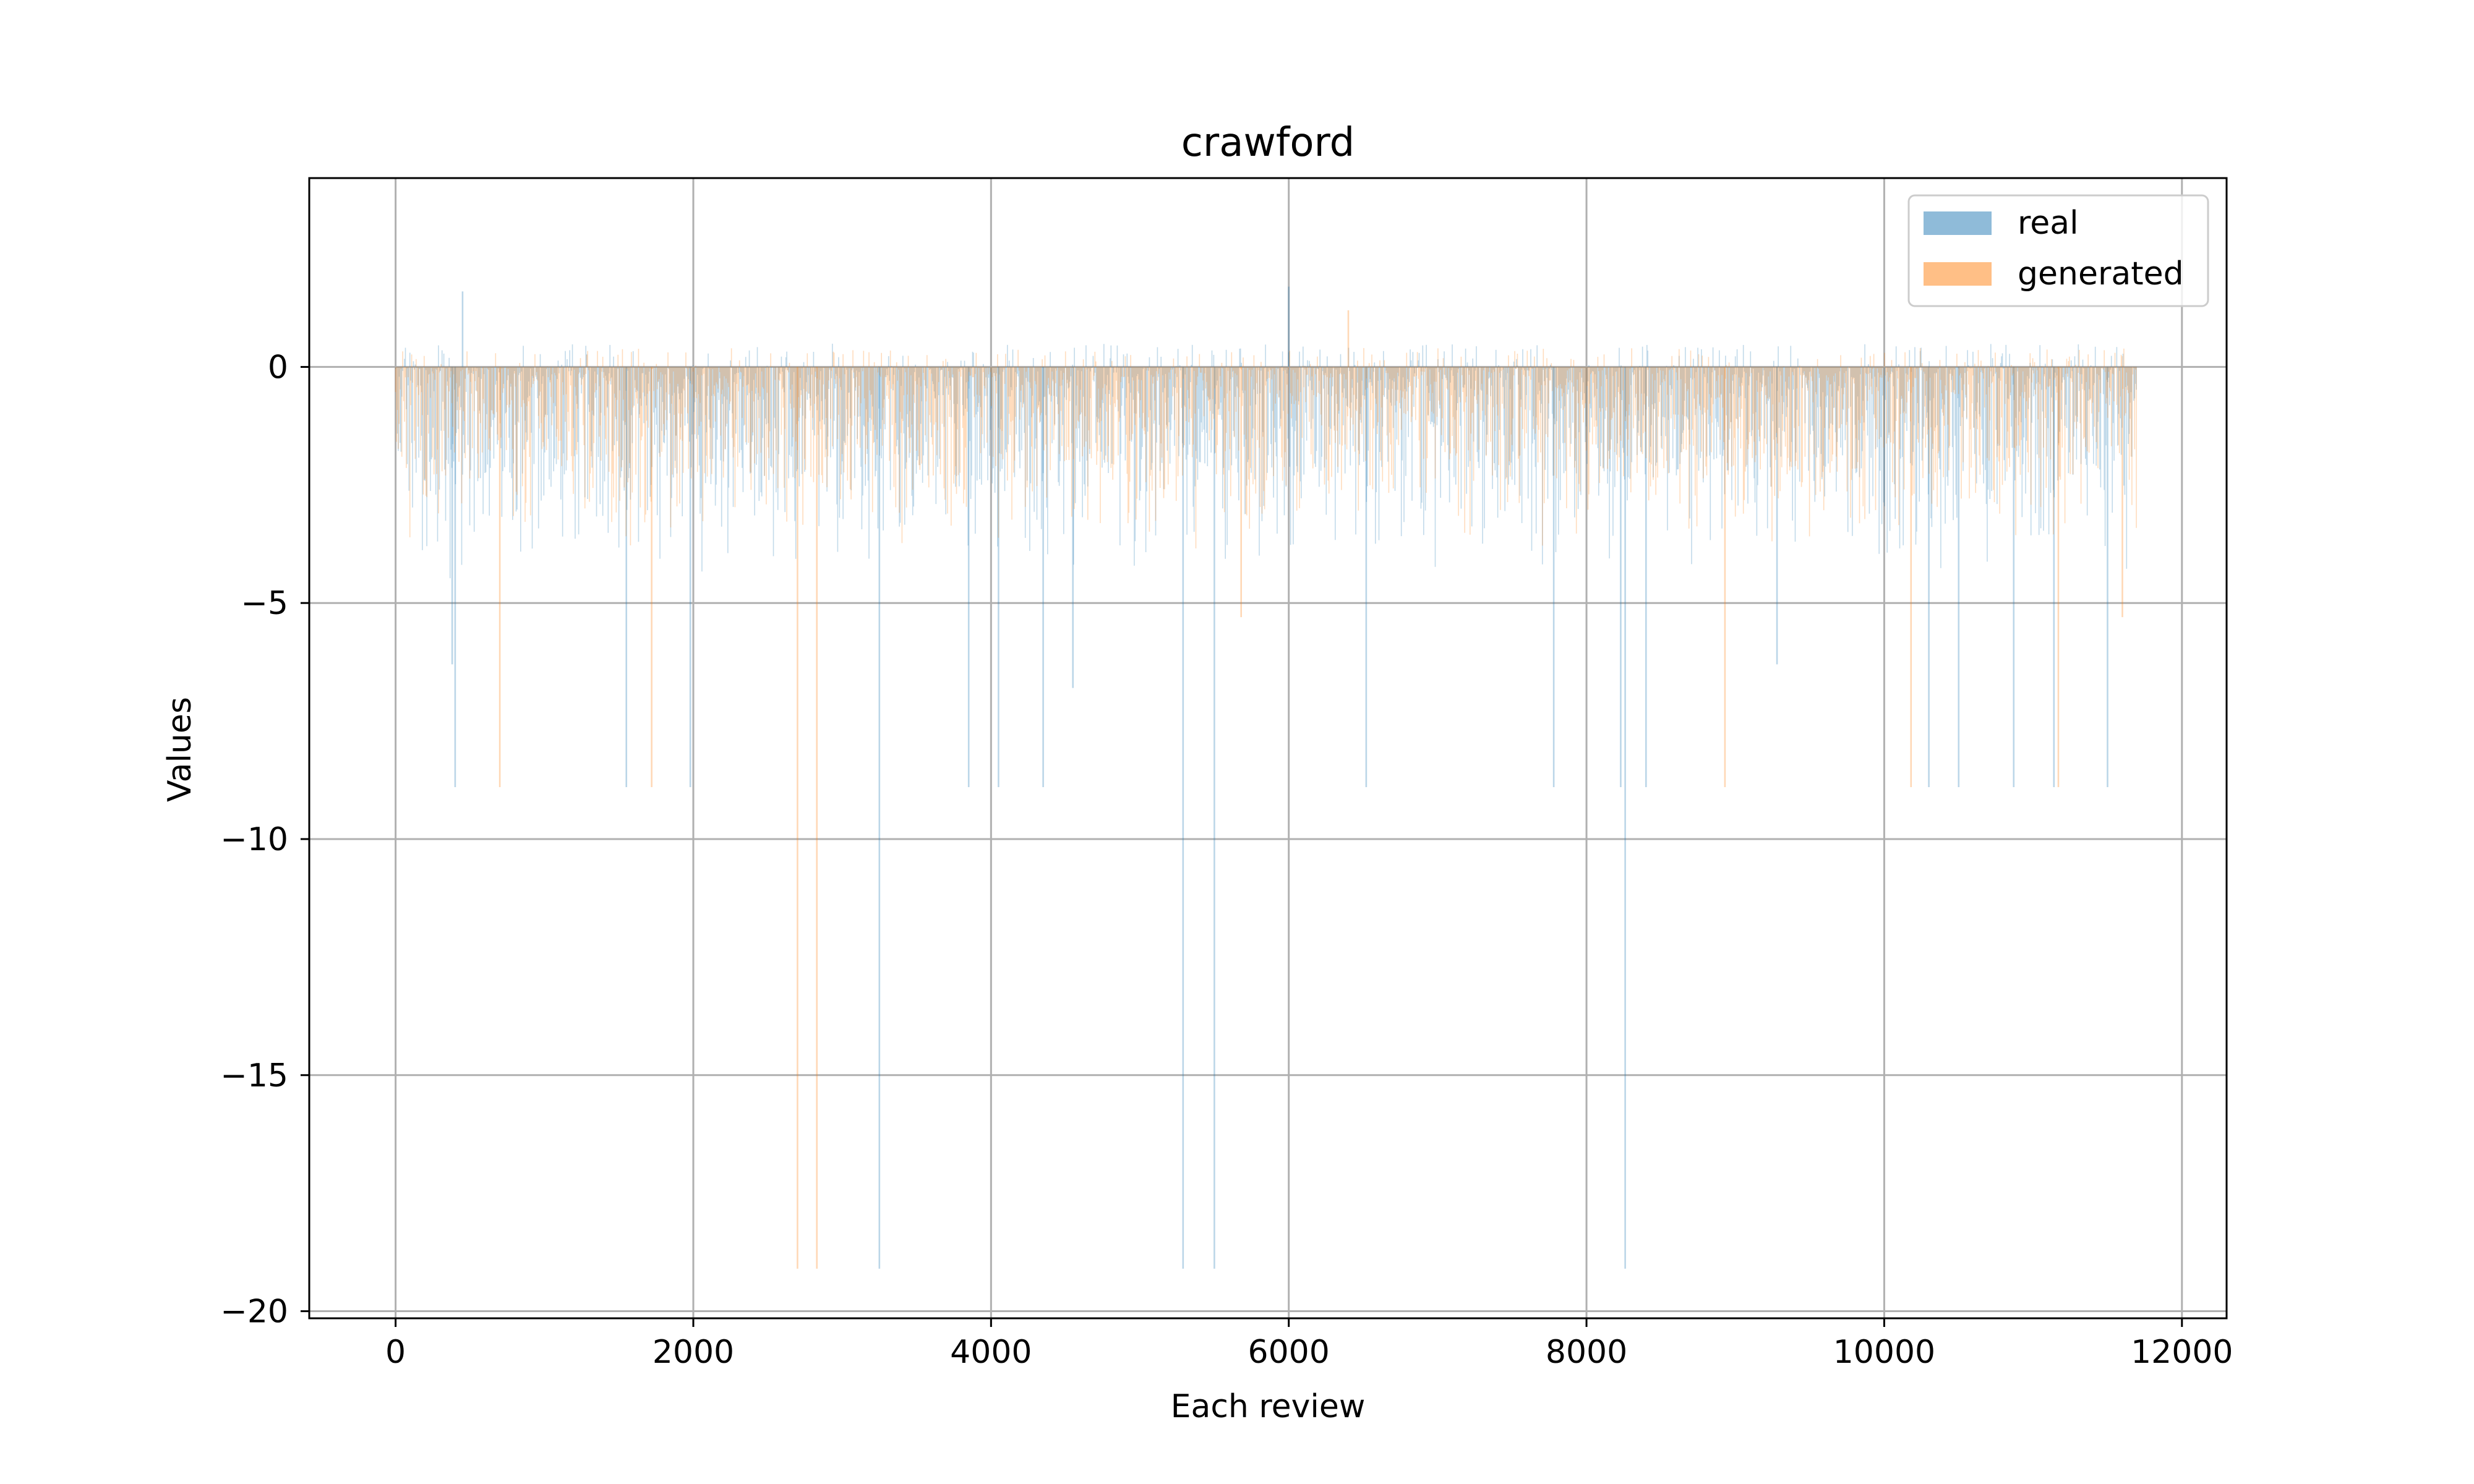 Image resolution: width=2474 pixels, height=1484 pixels. What do you see at coordinates (254, 1312) in the screenshot?
I see `y-tick-label: −20` at bounding box center [254, 1312].